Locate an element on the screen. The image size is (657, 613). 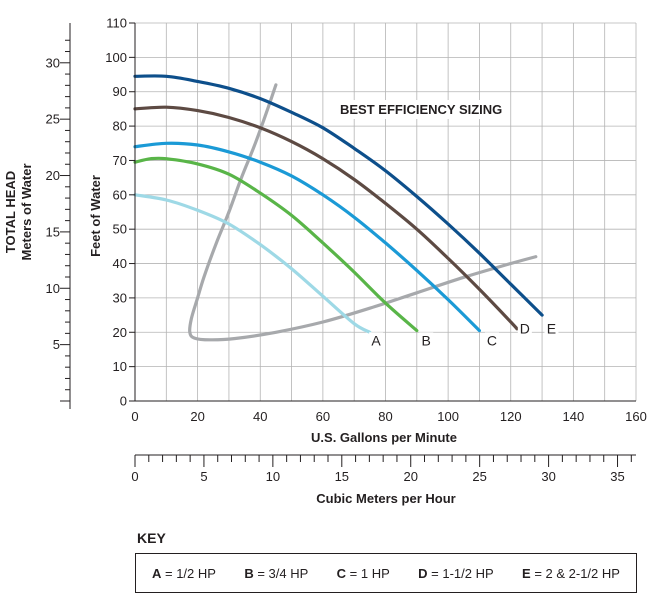
series-label: C is located at coordinates (492, 340).